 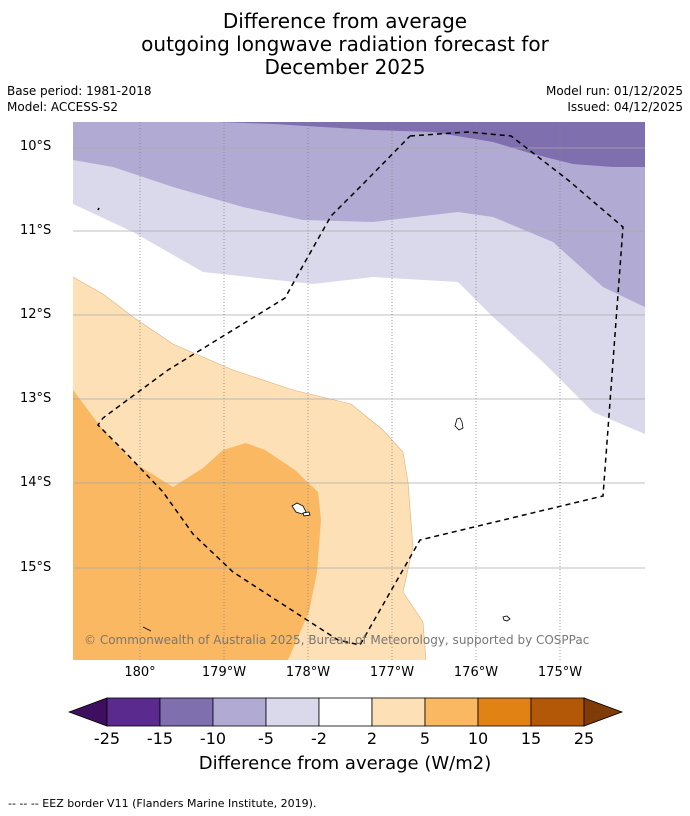 What do you see at coordinates (392, 672) in the screenshot?
I see `lon-label: 177°W` at bounding box center [392, 672].